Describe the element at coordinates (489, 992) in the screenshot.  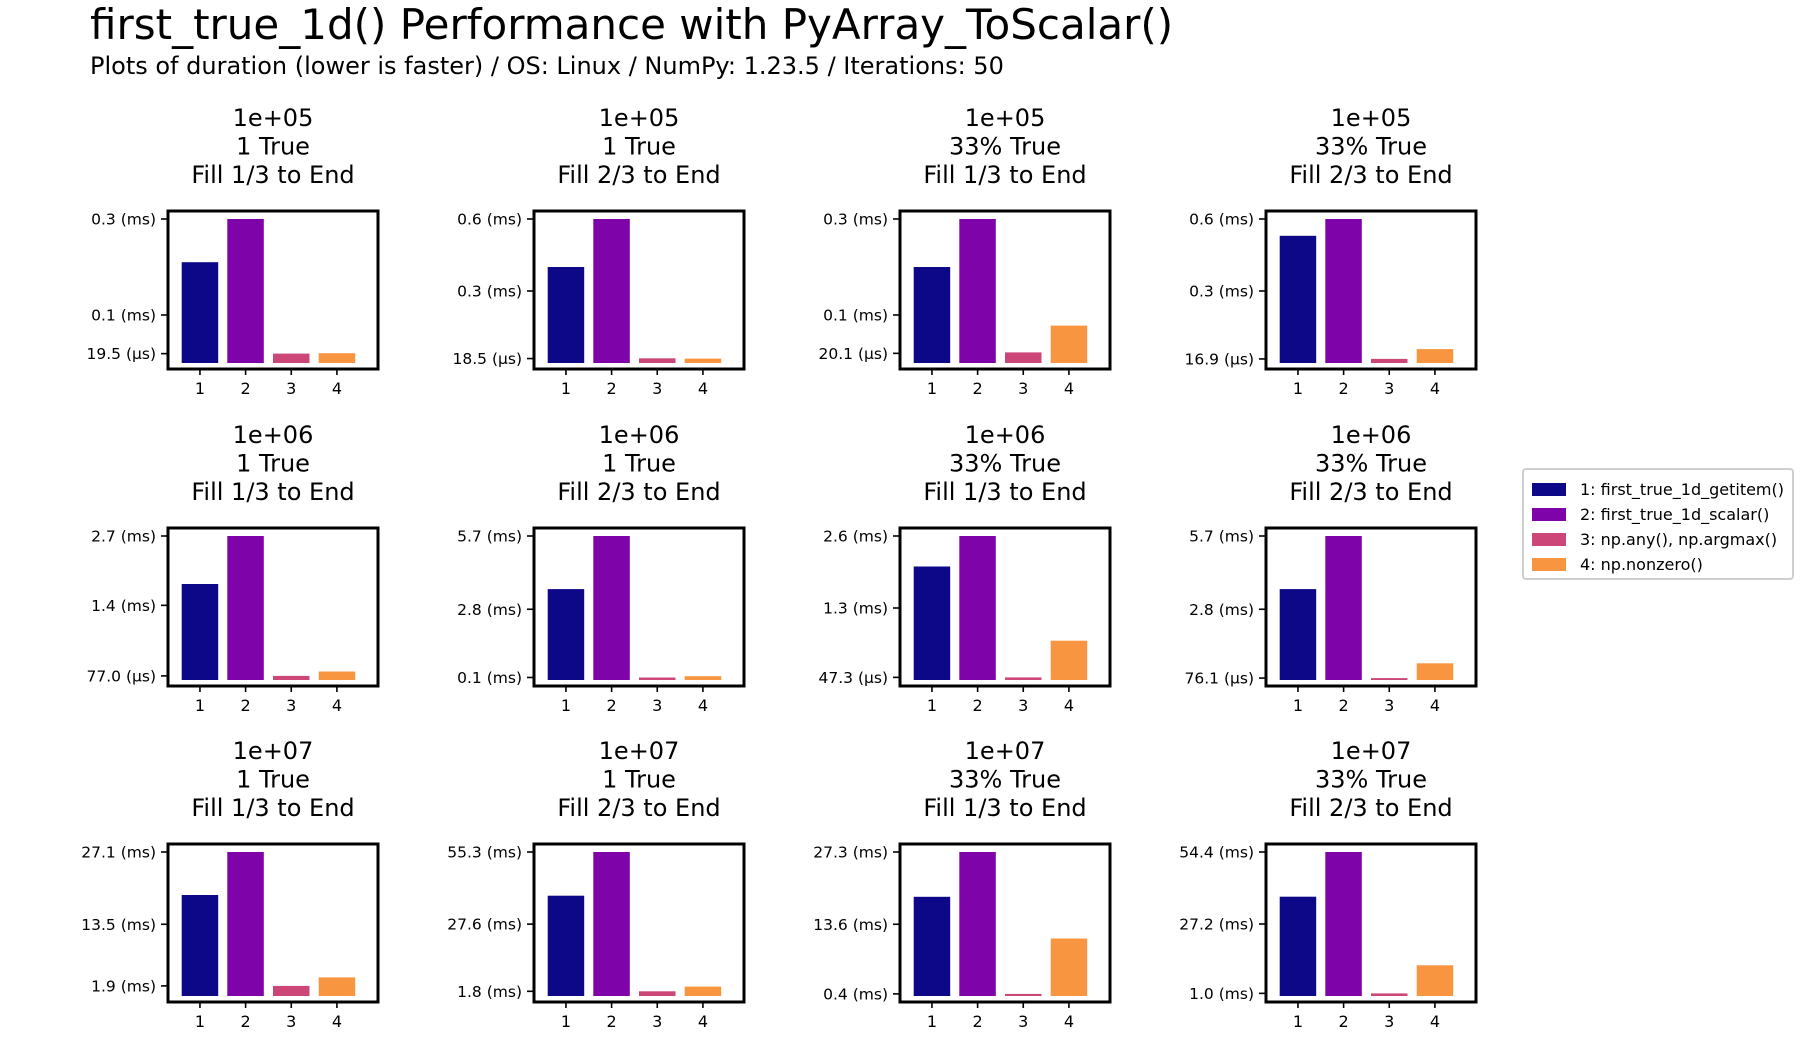
I see `y-tick-label: 1.8 (ms)` at that location.